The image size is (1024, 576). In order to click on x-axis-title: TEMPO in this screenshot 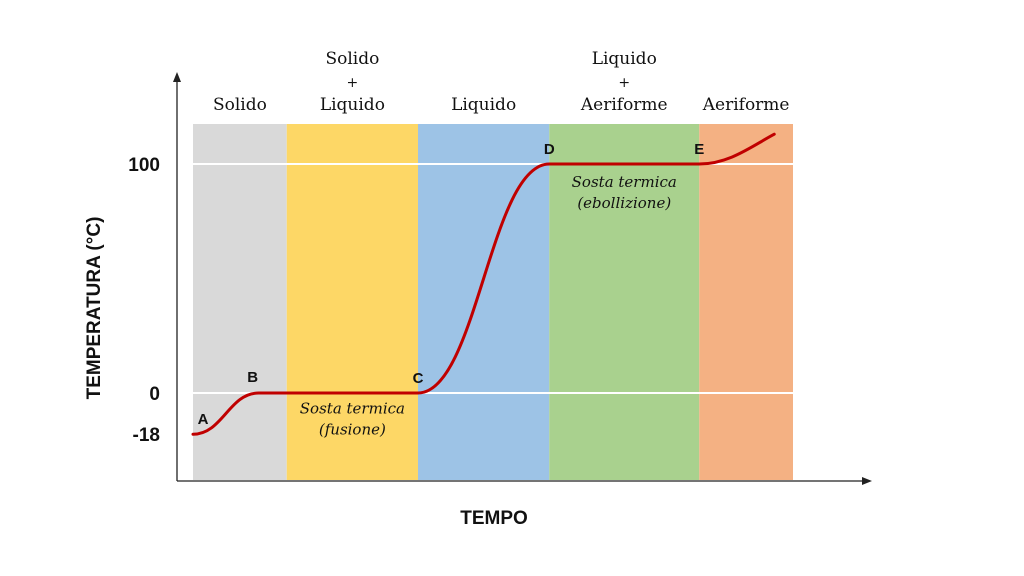, I will do `click(494, 518)`.